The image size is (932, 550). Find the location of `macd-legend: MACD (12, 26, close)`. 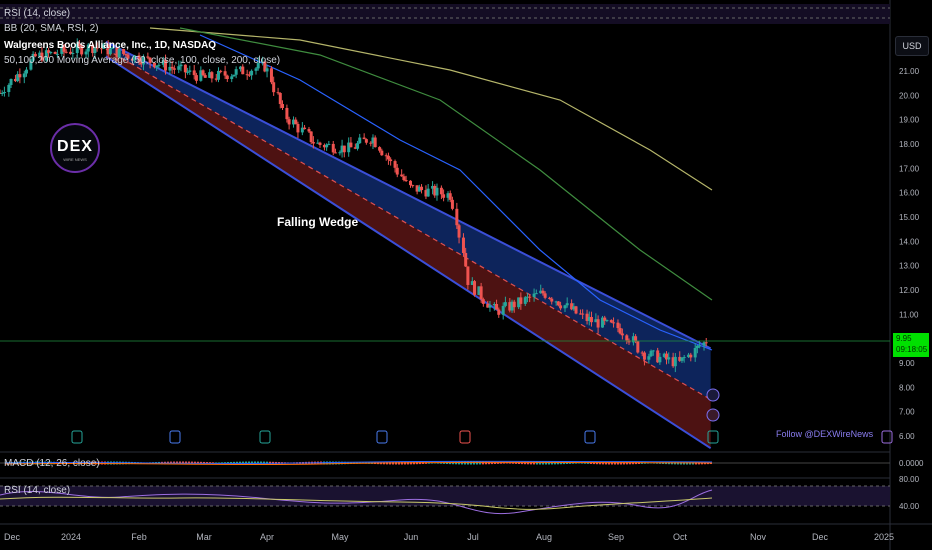

macd-legend: MACD (12, 26, close) is located at coordinates (52, 463).